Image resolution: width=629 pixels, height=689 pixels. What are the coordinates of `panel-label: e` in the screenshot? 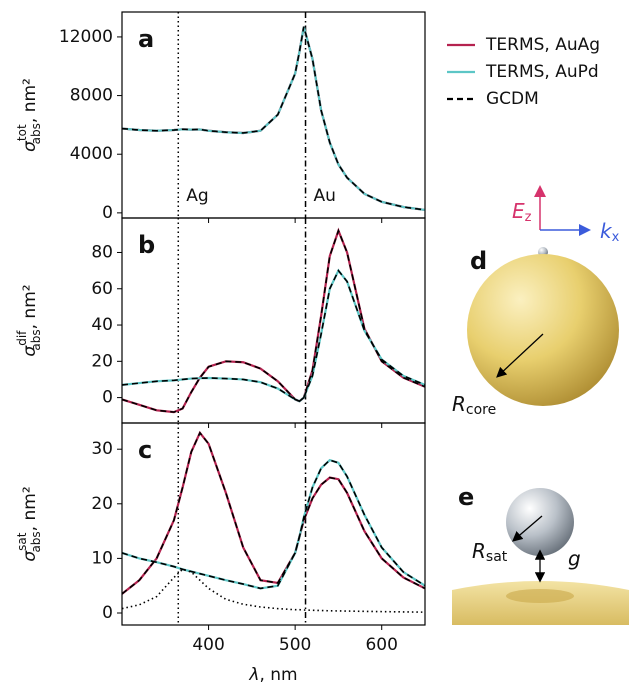 It's located at (466, 497).